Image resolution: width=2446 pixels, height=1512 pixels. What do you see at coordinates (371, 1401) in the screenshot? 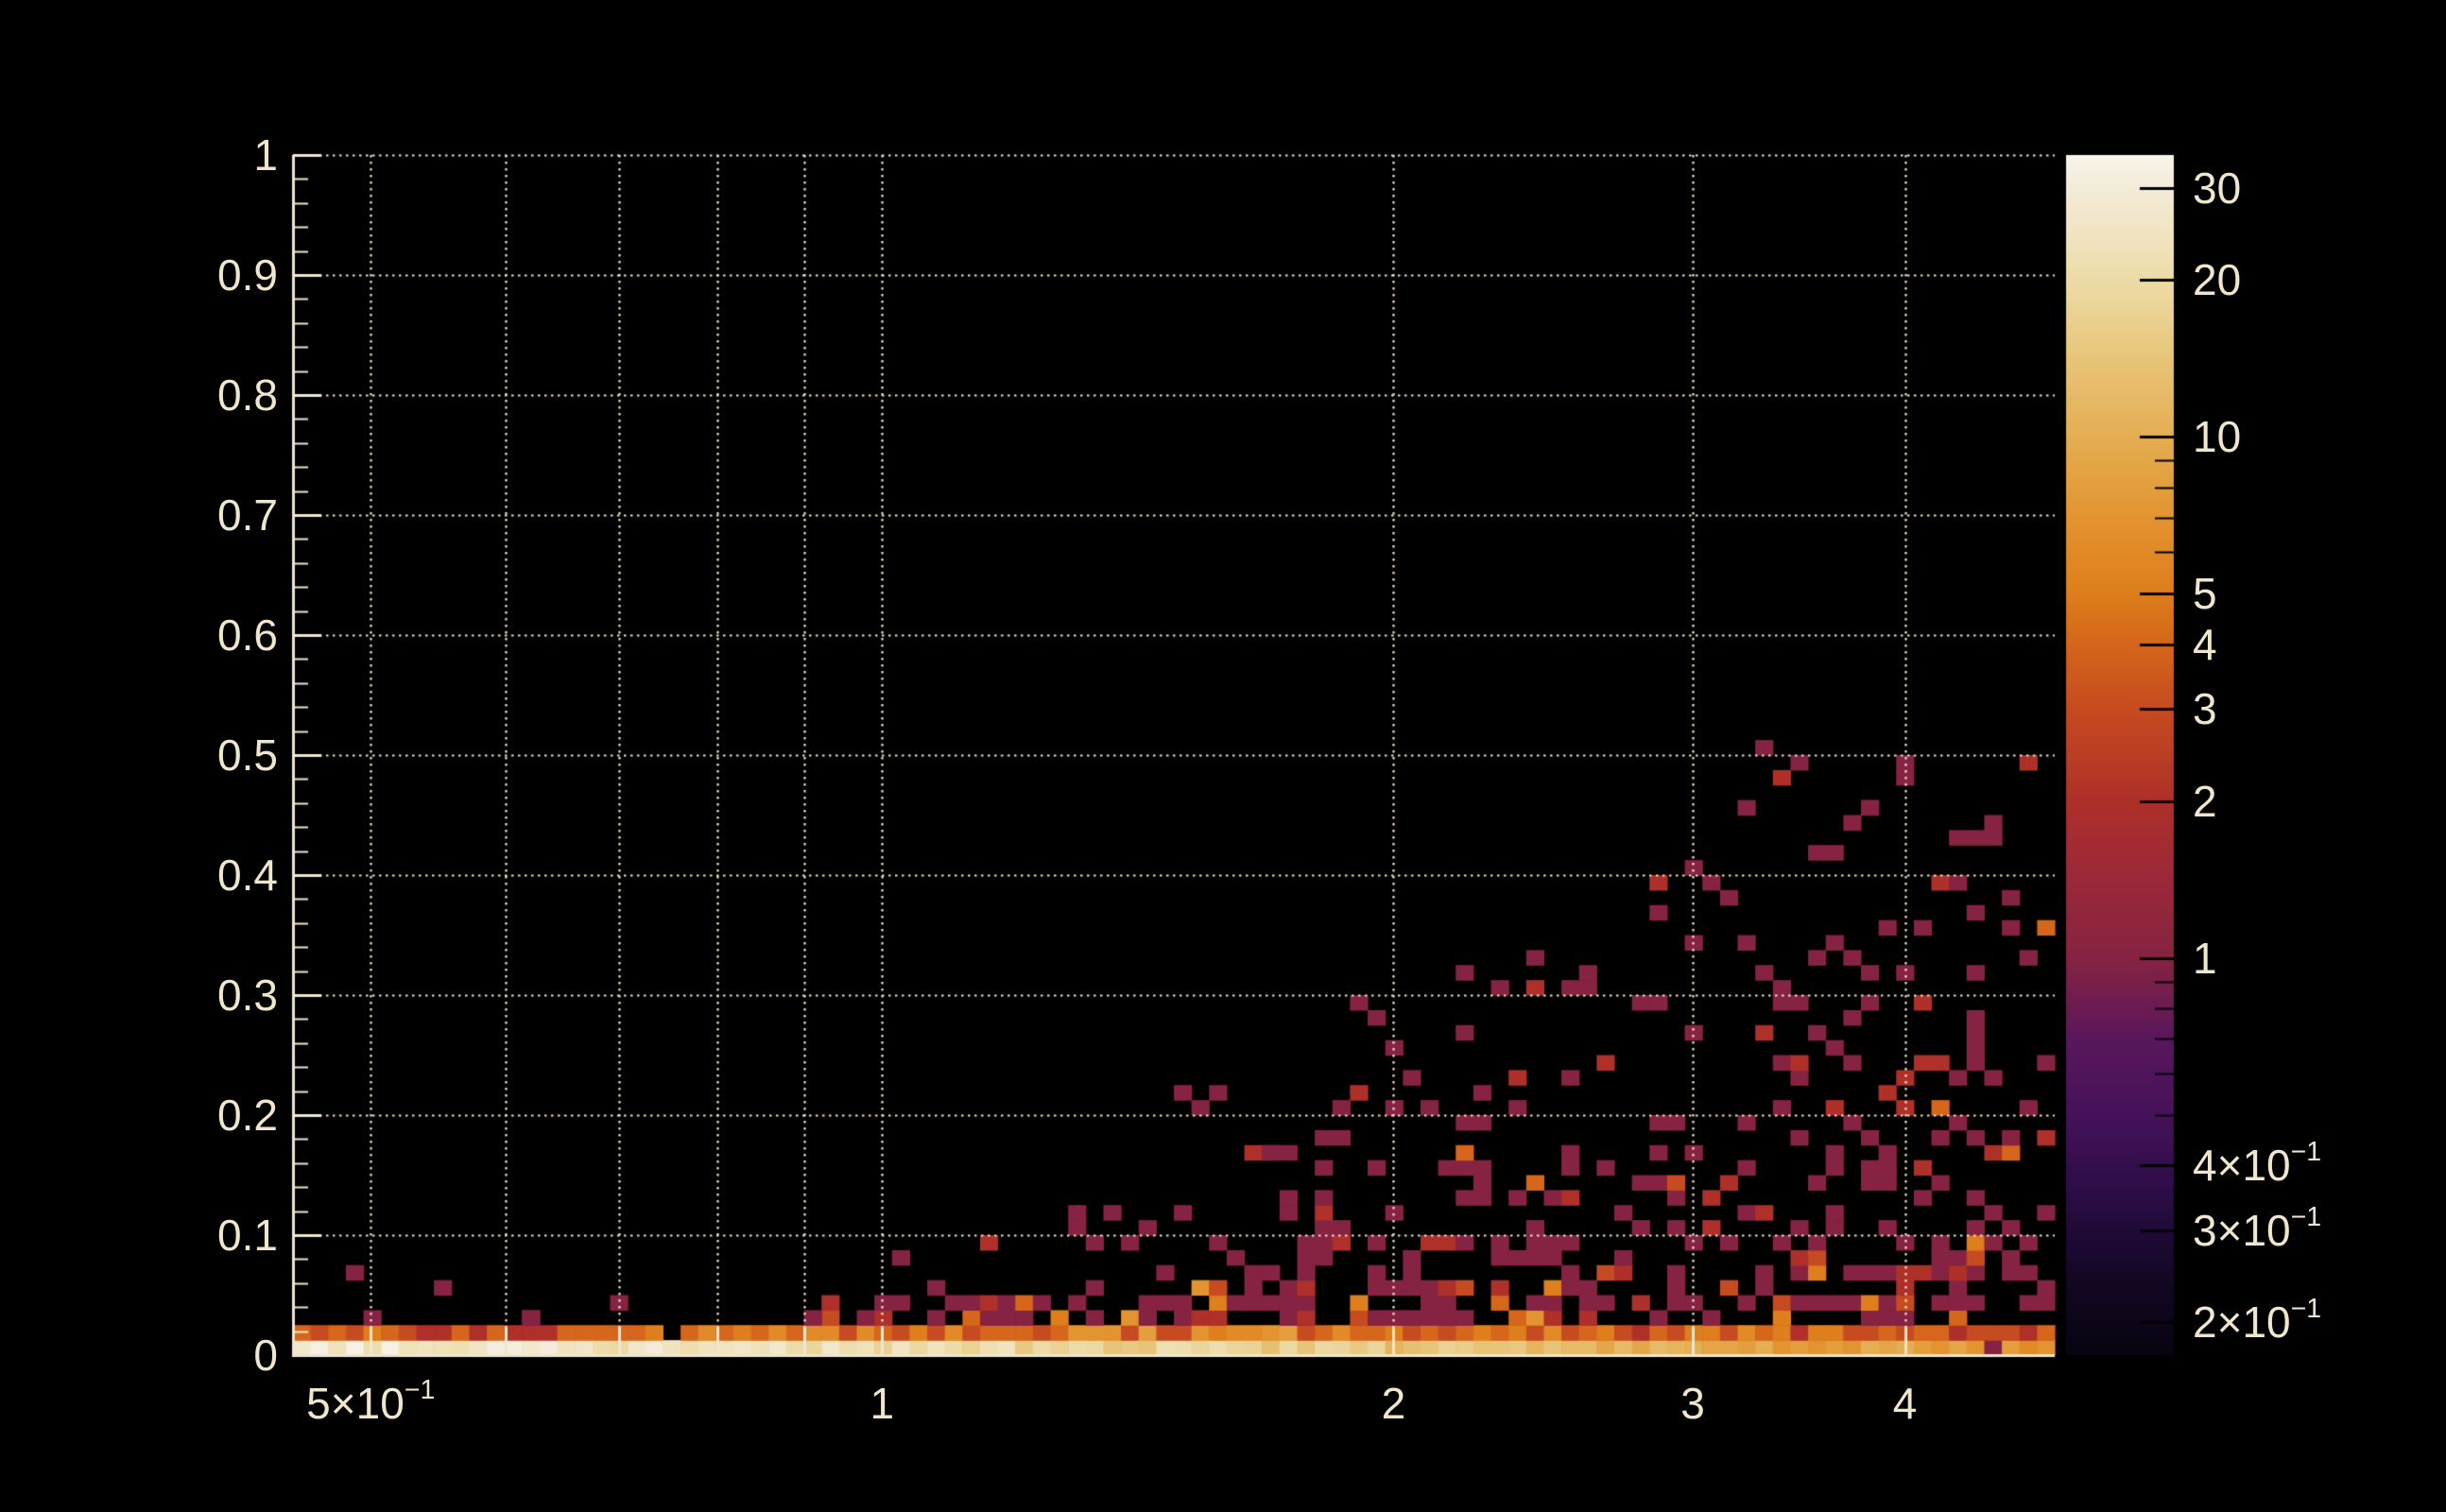
I see `x-tick-label: 5×10⁻¹` at bounding box center [371, 1401].